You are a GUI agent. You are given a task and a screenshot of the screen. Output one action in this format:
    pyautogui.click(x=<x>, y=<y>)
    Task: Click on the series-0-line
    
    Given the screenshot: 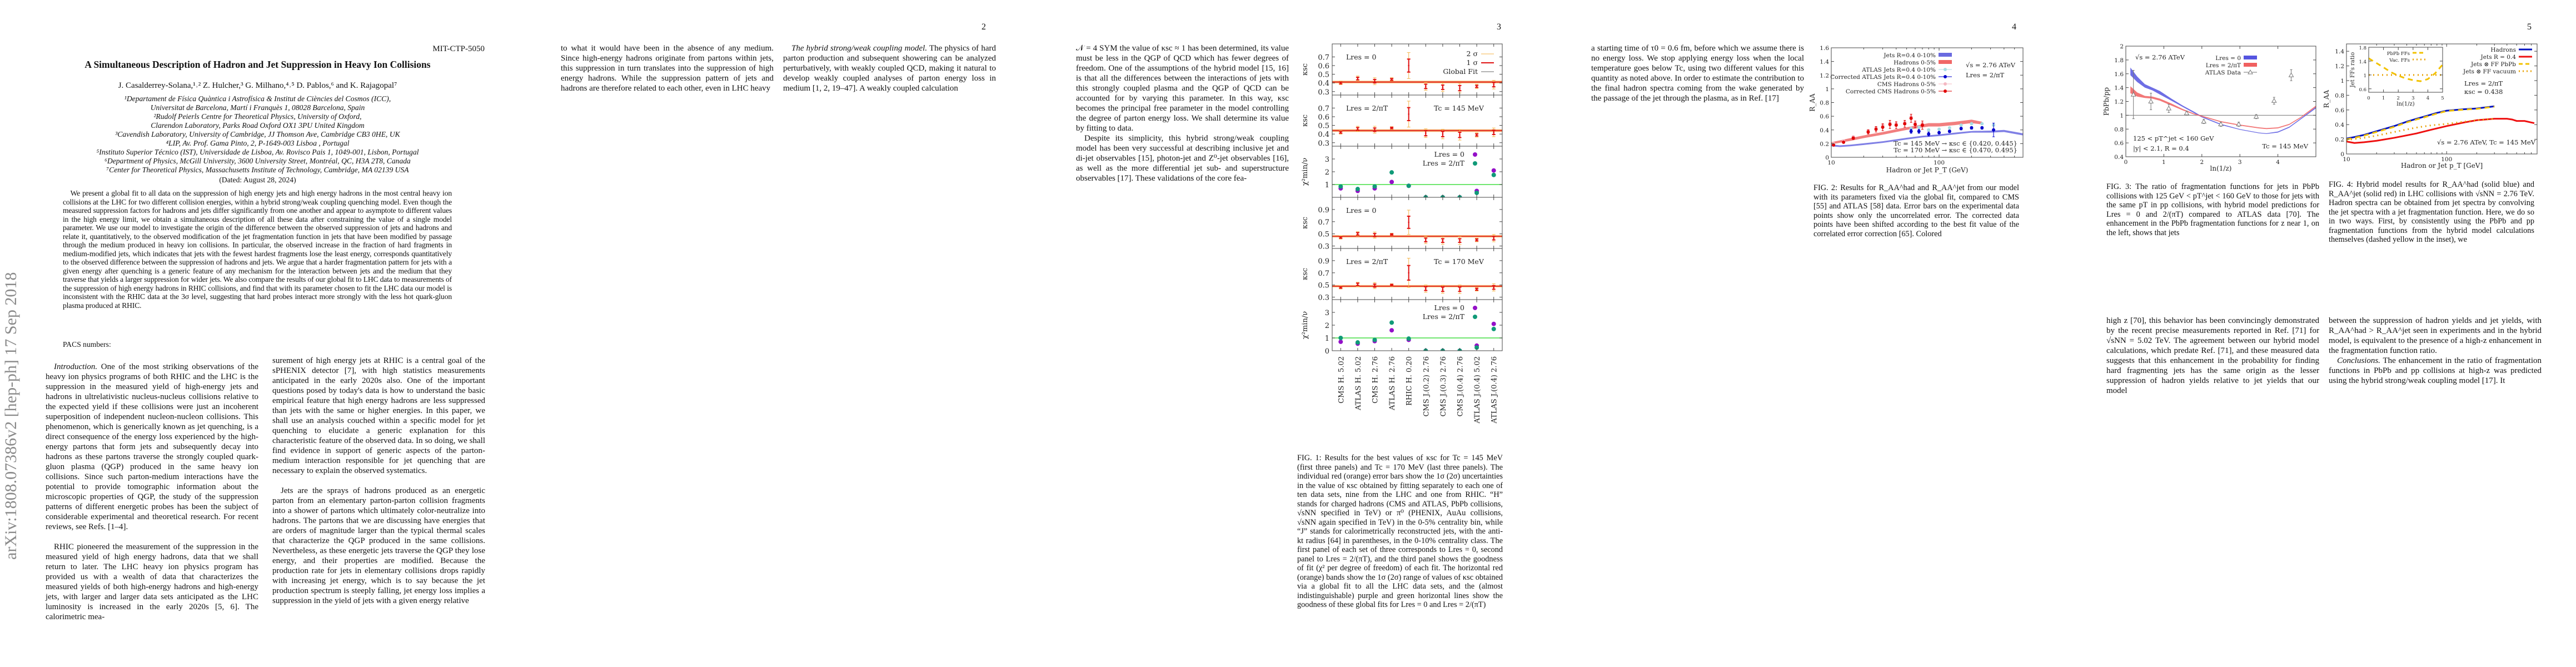 What is the action you would take?
    pyautogui.click(x=2420, y=122)
    